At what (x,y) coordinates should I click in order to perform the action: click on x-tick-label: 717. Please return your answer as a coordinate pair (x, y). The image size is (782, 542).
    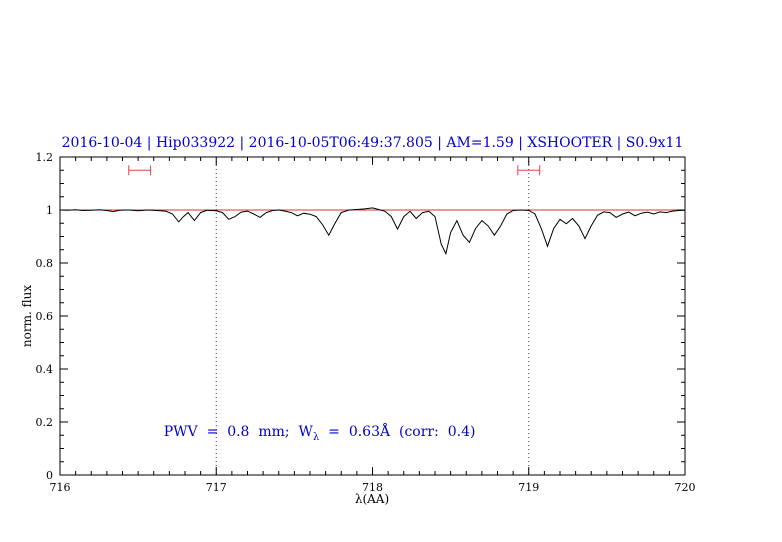
    Looking at the image, I should click on (216, 487).